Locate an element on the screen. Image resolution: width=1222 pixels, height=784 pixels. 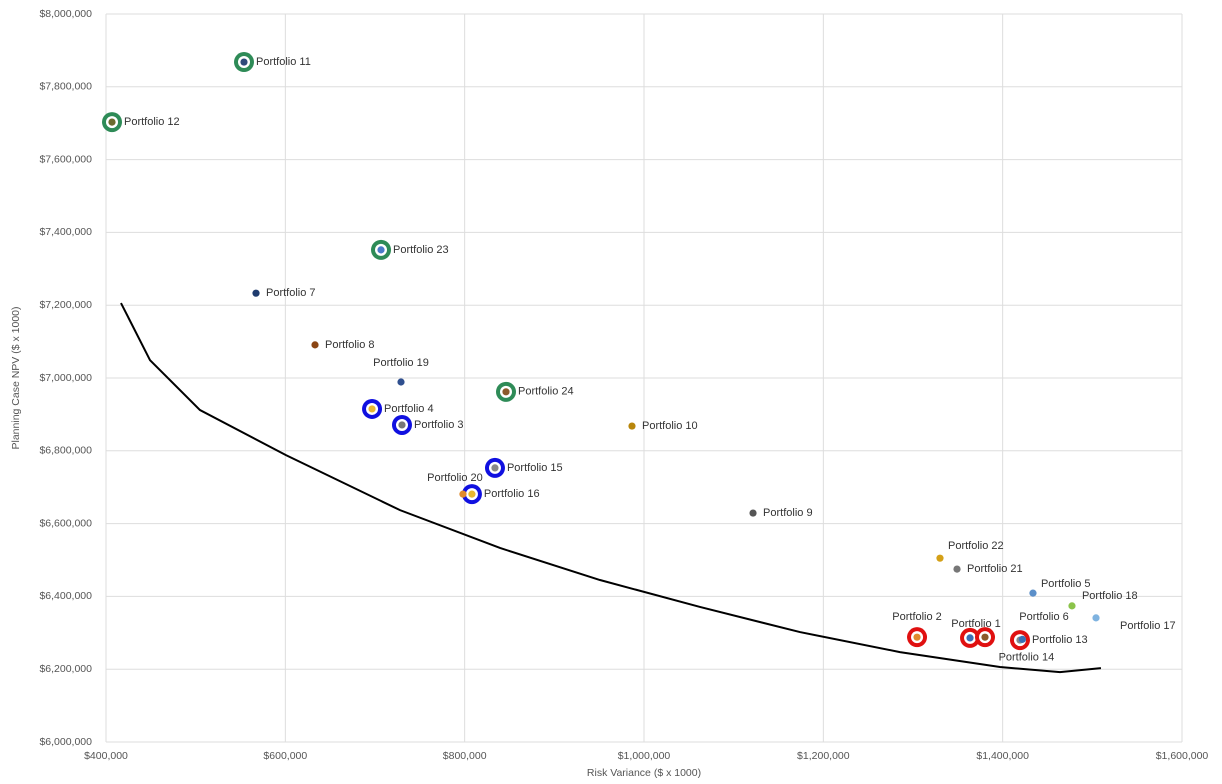
point-label: Portfolio 10 is located at coordinates (670, 426).